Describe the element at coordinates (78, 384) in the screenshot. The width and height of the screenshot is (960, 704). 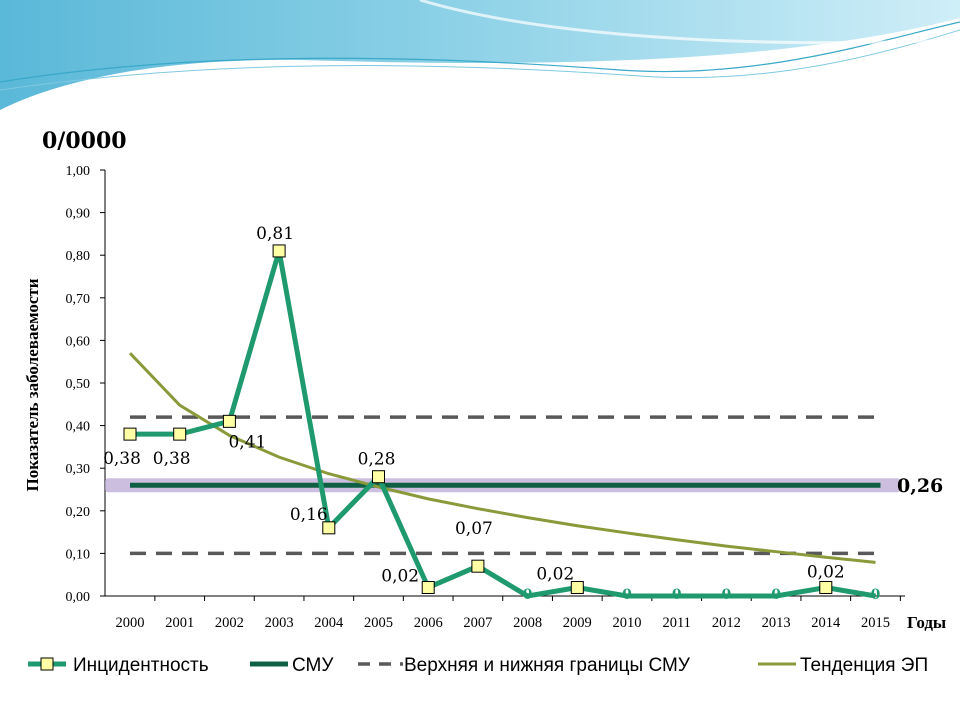
I see `y-tick-label: 0,50` at that location.